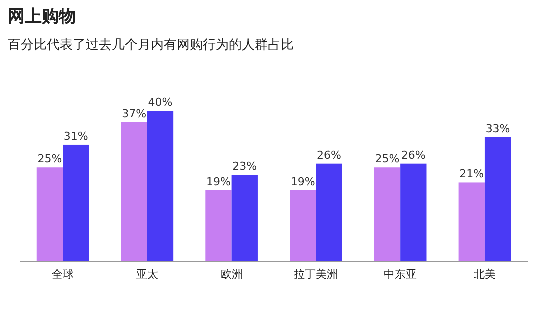 Image resolution: width=535 pixels, height=331 pixels. I want to click on x-tick-label: 拉丁美洲, so click(316, 274).